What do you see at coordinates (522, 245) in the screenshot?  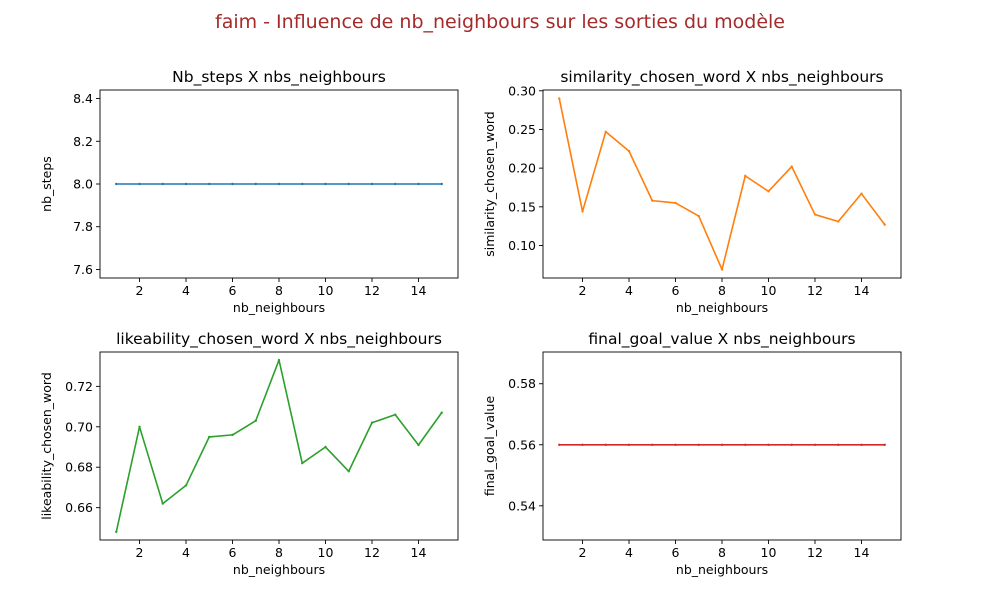 I see `y-tick-label: 0.10` at bounding box center [522, 245].